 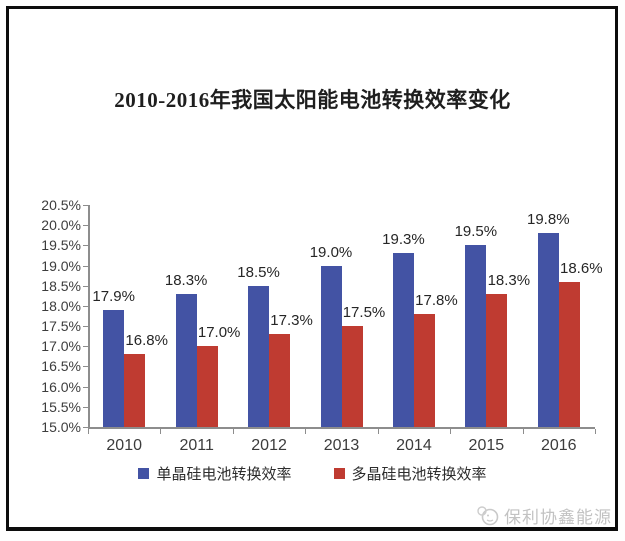 I want to click on legend-label-mono-si: 单晶硅电池转换效率, so click(x=224, y=475).